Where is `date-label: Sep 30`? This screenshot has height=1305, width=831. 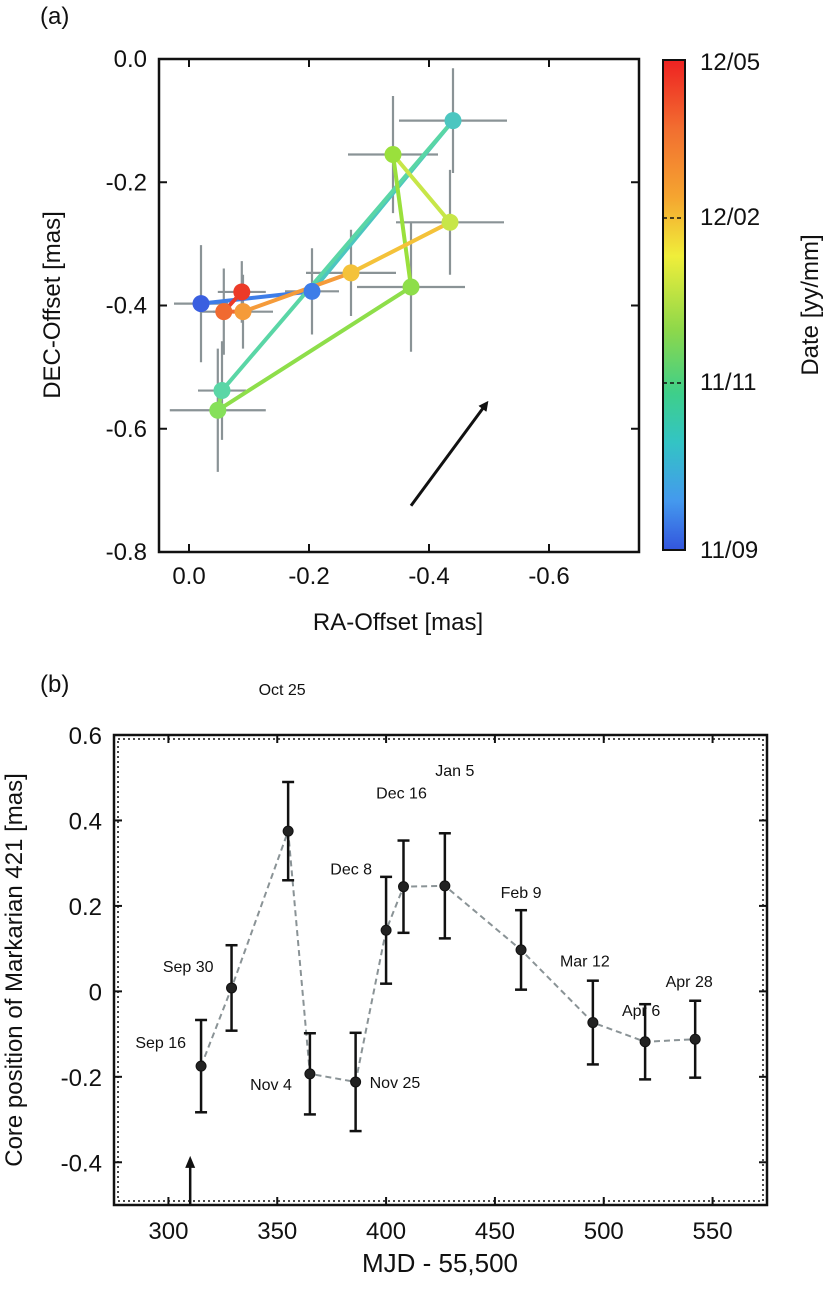
date-label: Sep 30 is located at coordinates (188, 967).